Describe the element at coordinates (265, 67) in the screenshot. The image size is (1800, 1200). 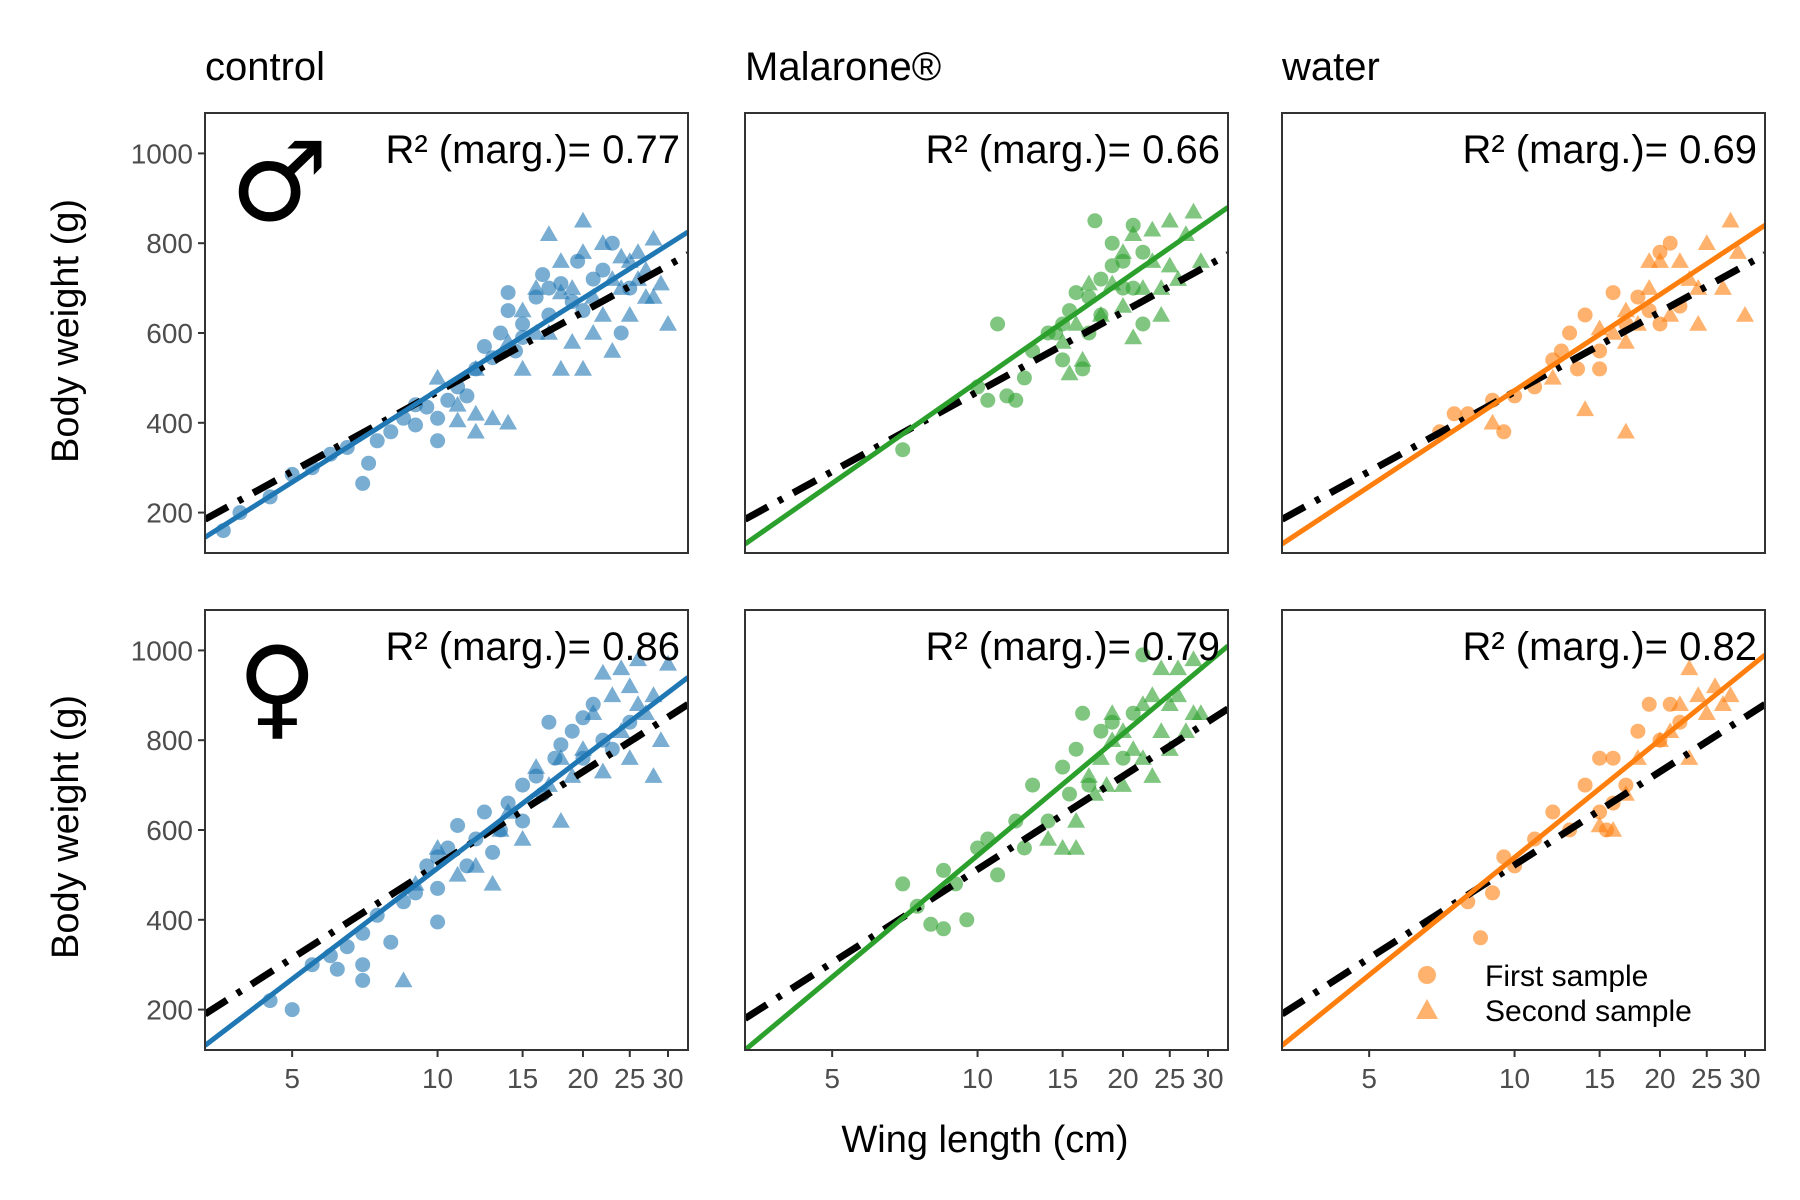
I see `facet-title-control: control` at that location.